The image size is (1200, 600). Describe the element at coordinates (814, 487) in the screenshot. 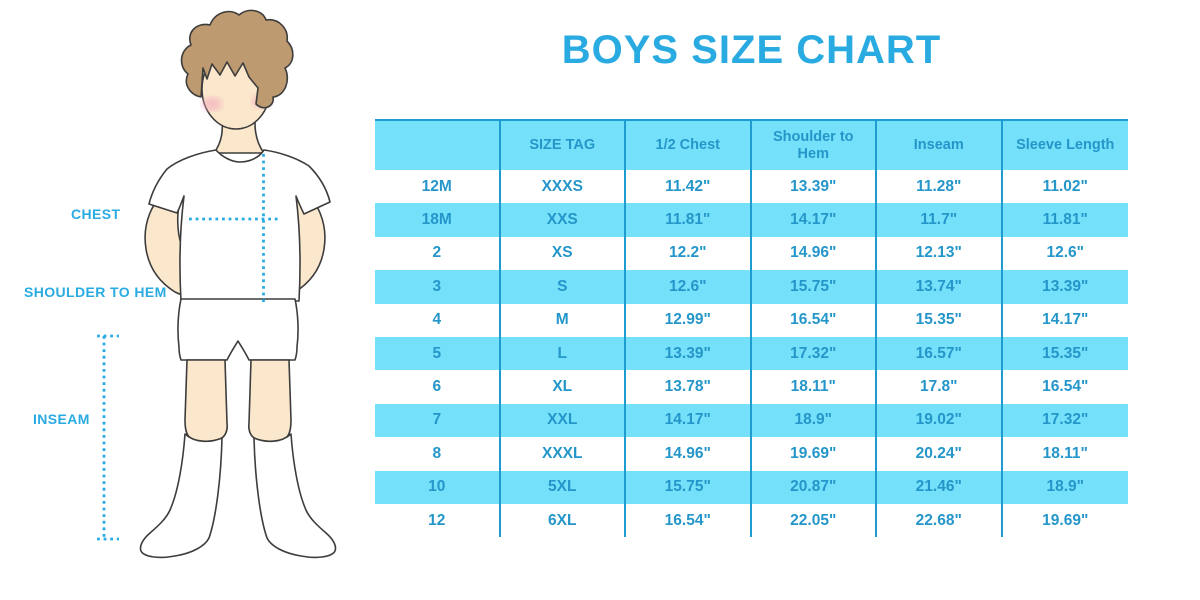

I see `table-cell: 20.87"` at that location.